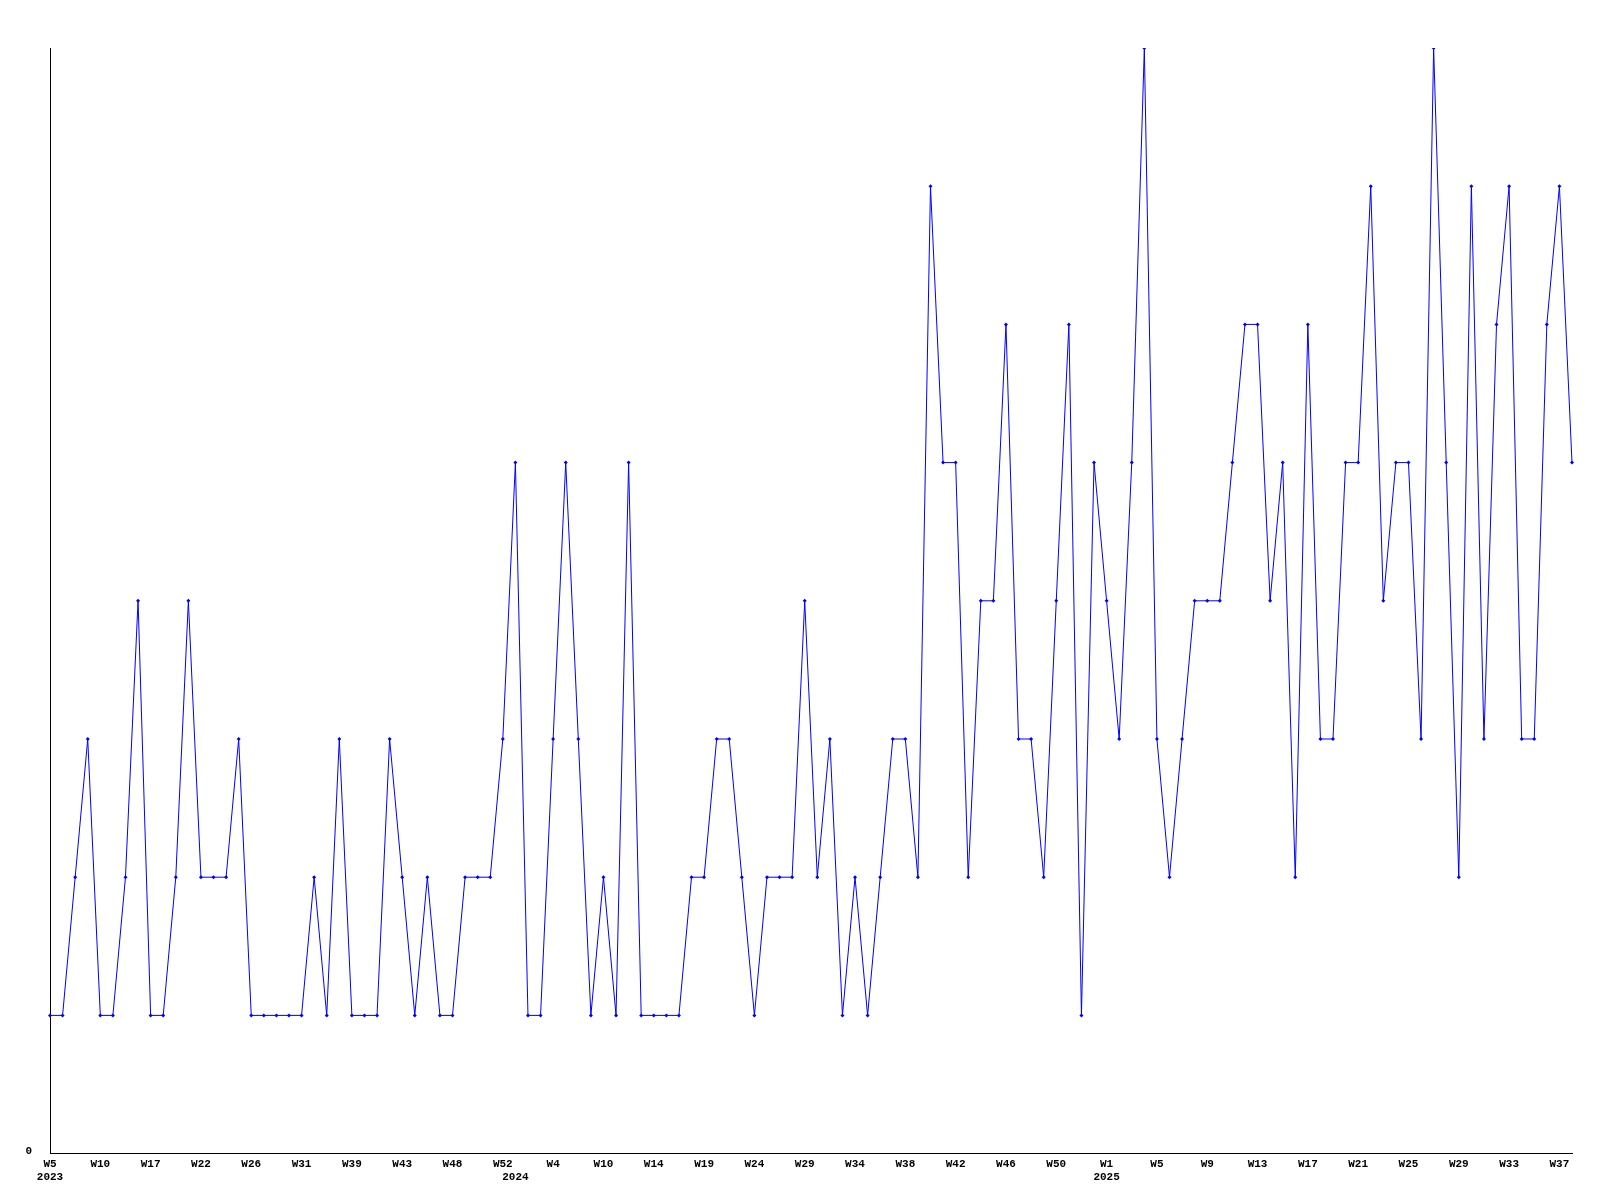  I want to click on x-tick-label: 2024, so click(516, 1177).